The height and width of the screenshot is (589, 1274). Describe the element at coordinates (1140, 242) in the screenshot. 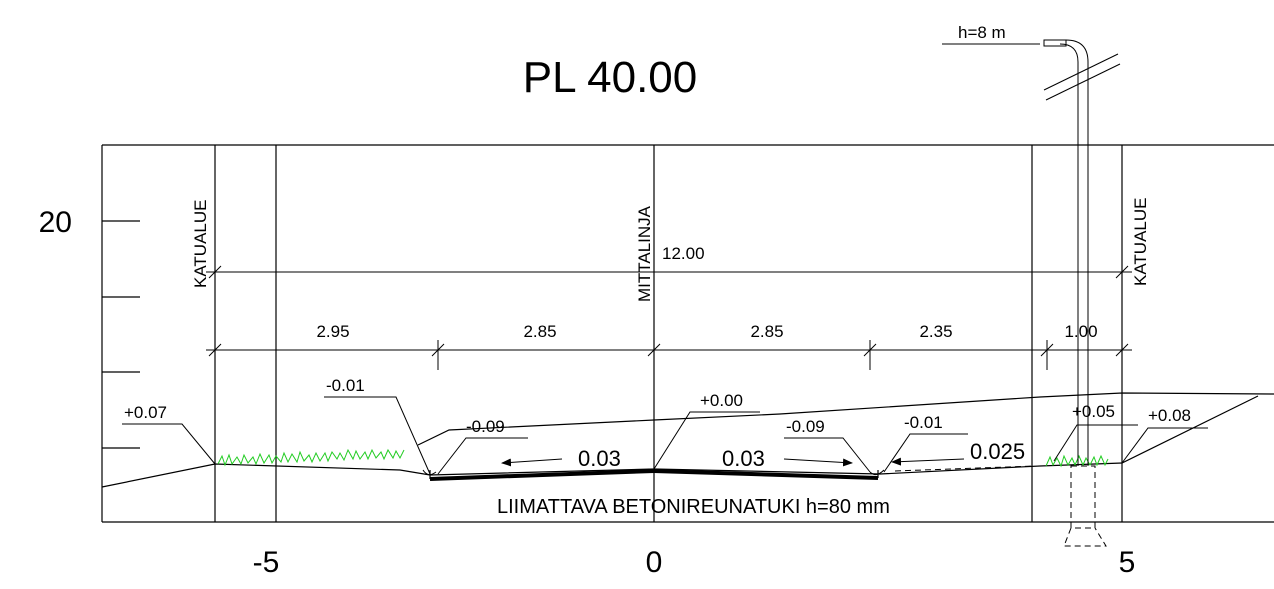

I see `right-boundary-label: KATUALUE` at that location.